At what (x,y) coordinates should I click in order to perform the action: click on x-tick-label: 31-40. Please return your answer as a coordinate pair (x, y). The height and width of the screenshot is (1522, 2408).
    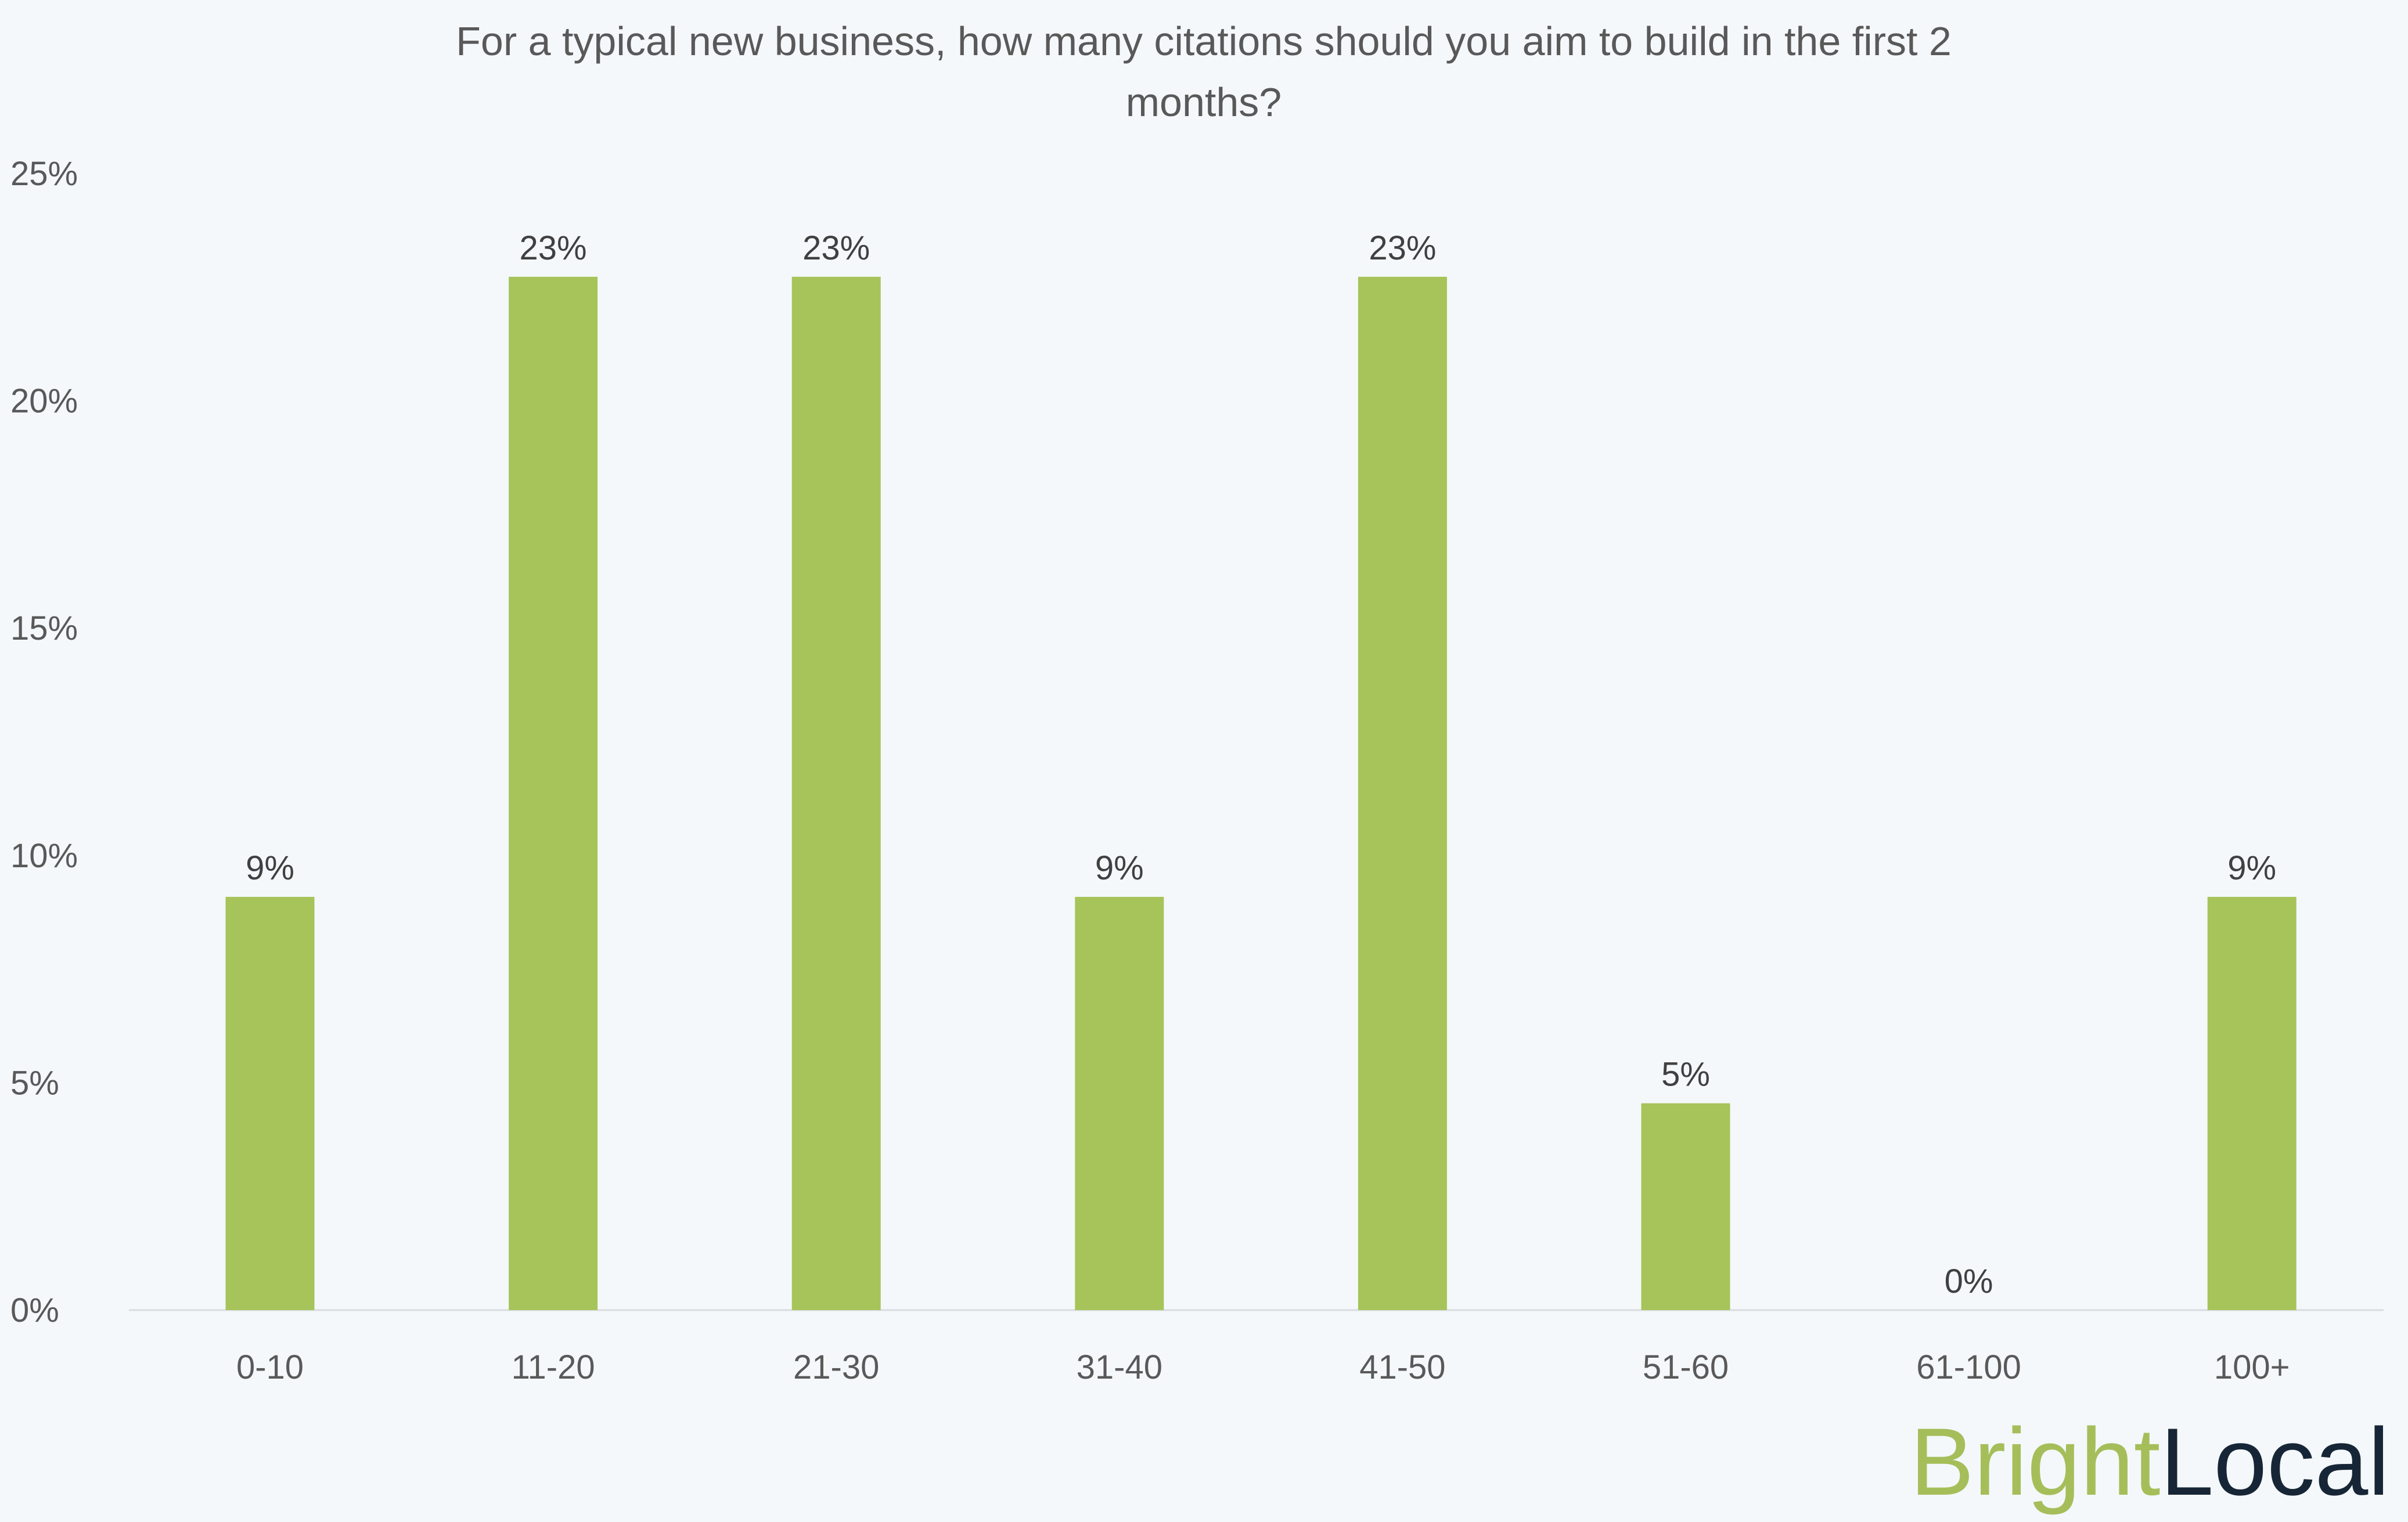
    Looking at the image, I should click on (1119, 1367).